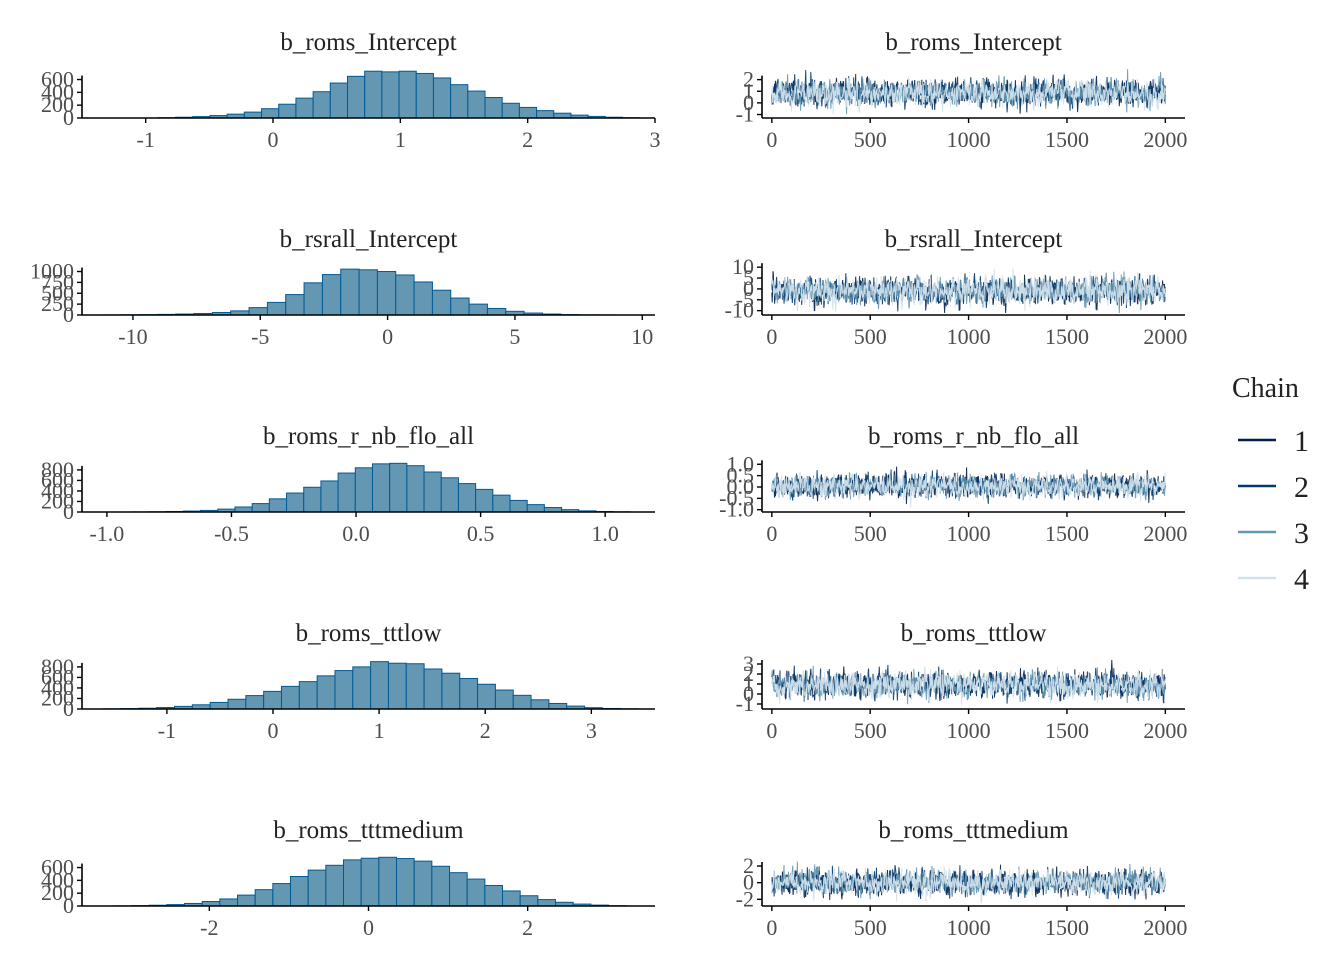  I want to click on legend-label-4: 4, so click(1301, 579).